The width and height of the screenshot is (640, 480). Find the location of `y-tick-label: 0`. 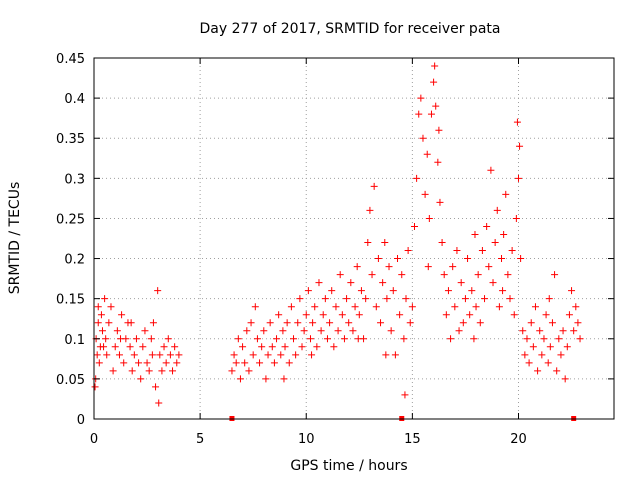

y-tick-label: 0 is located at coordinates (81, 420).